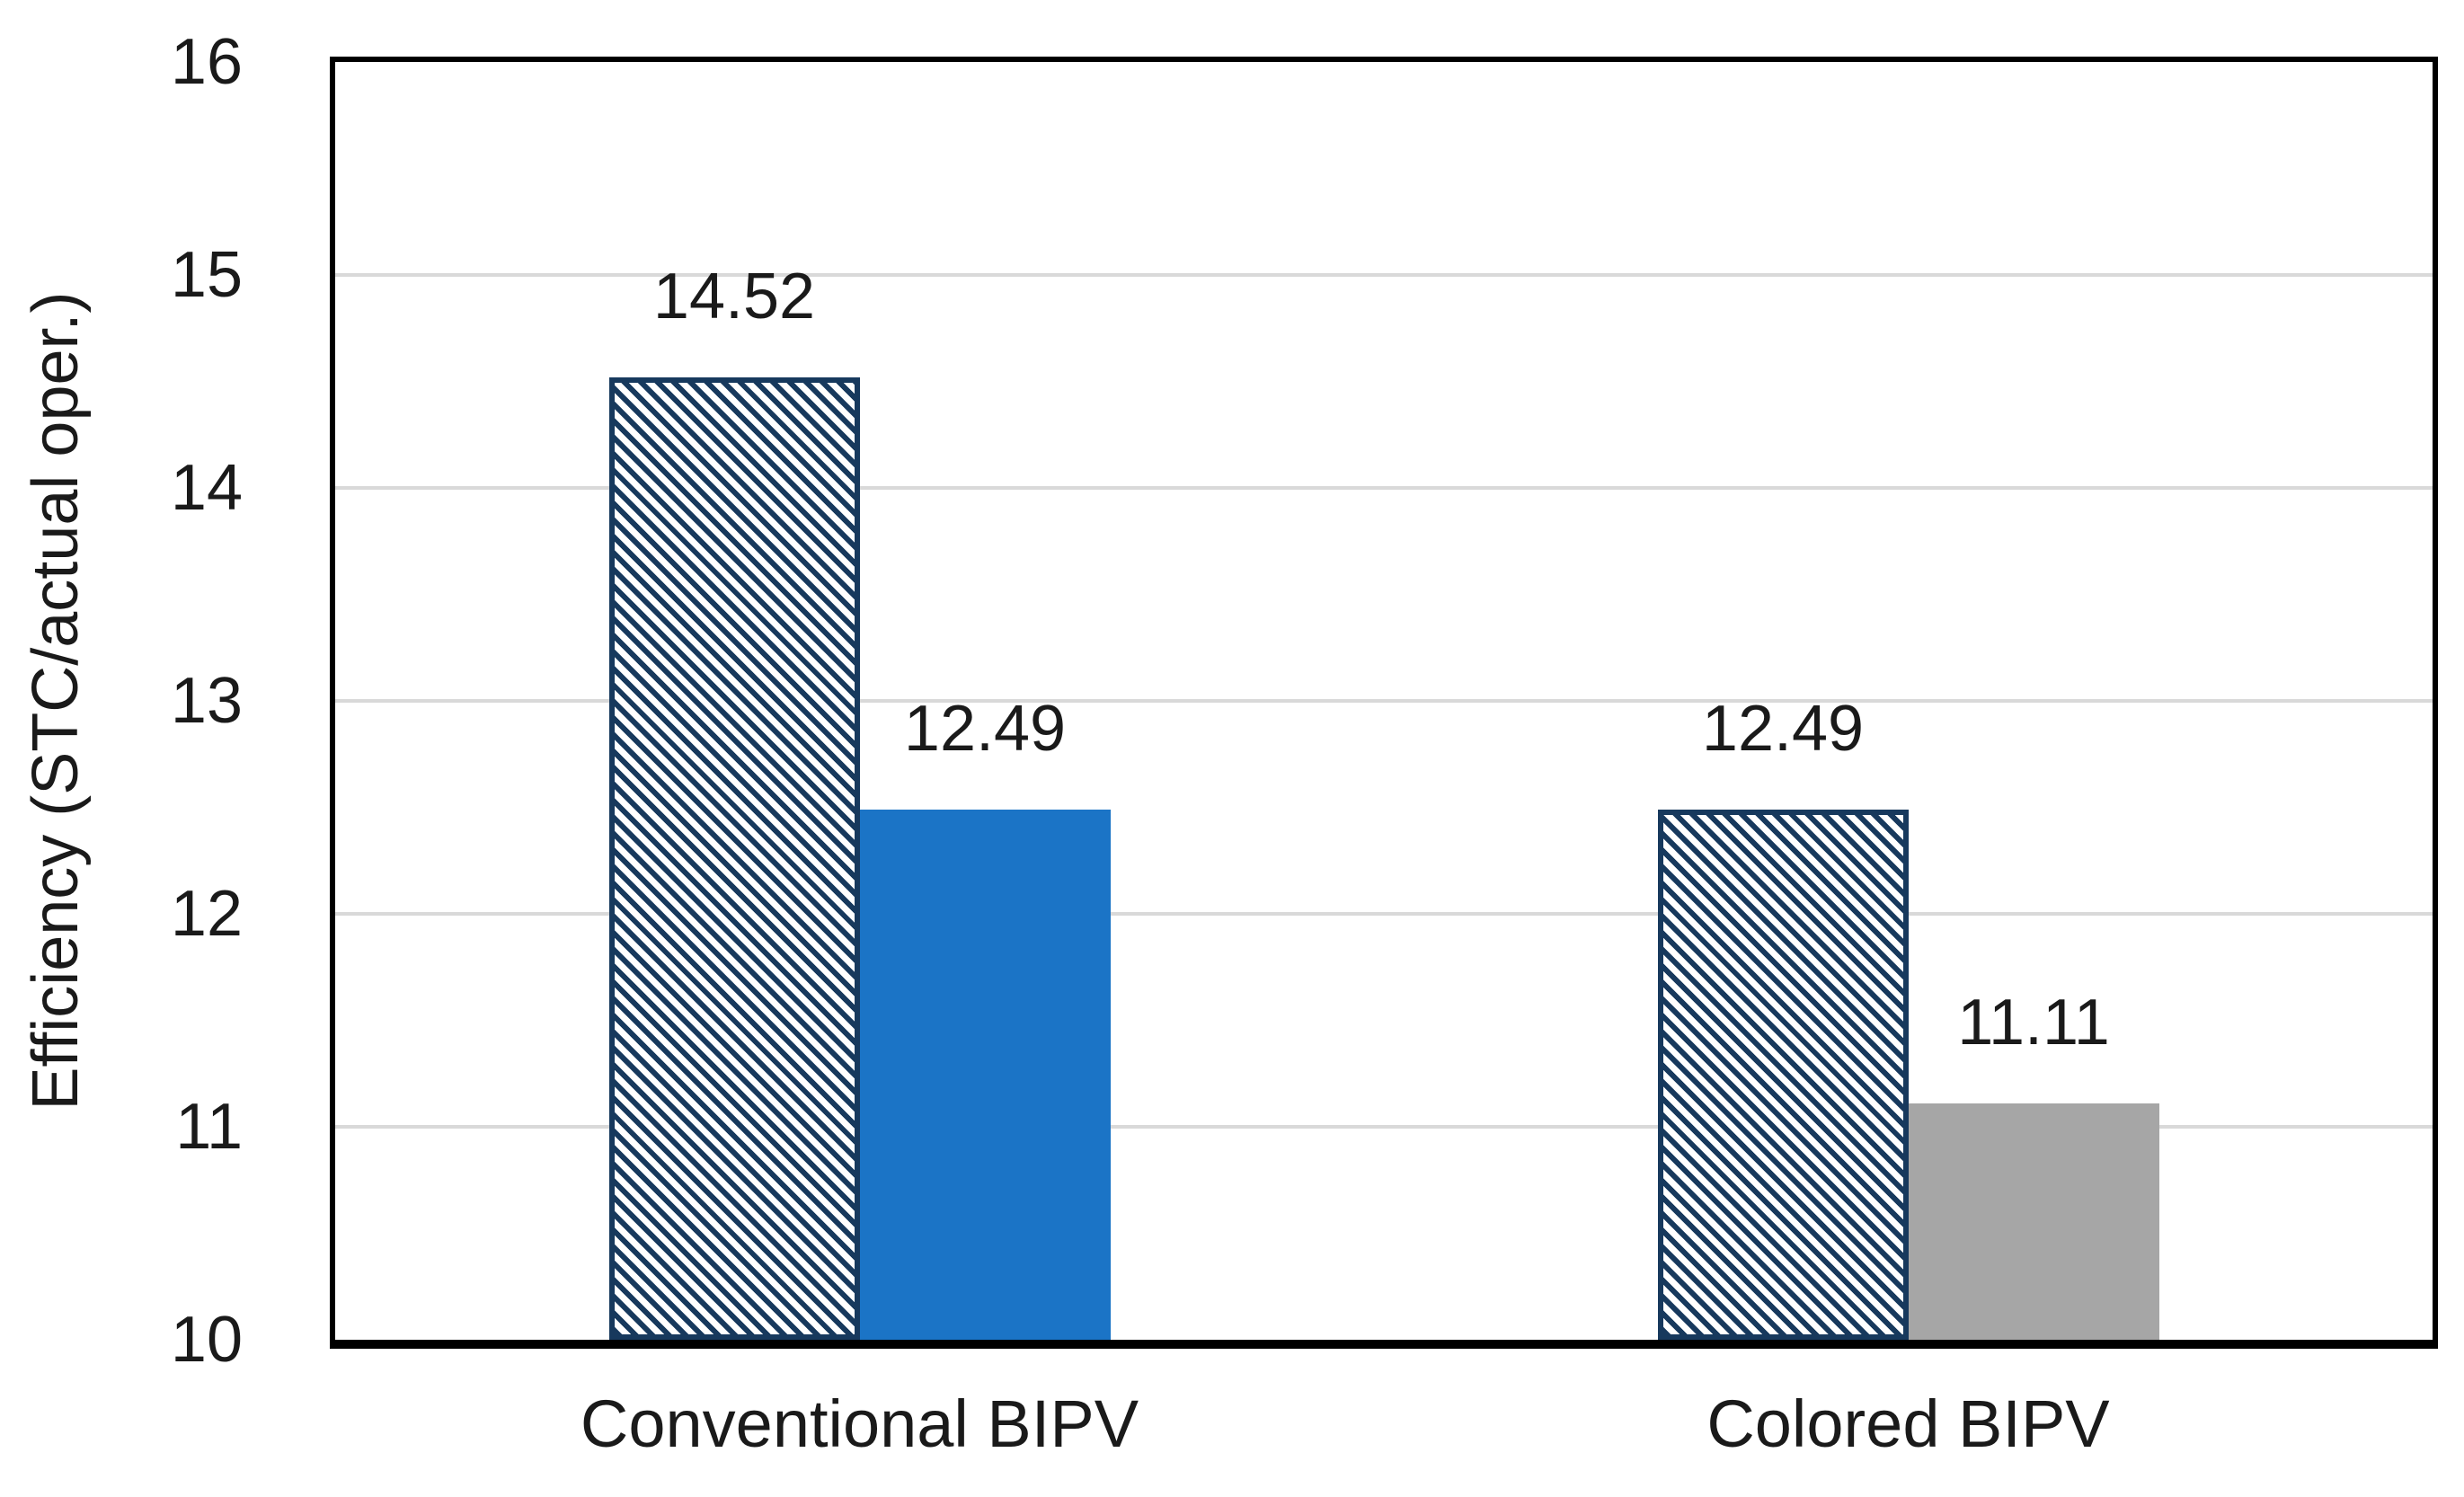 This screenshot has height=1497, width=2464. I want to click on bar-conventional-bipv-solid, so click(985, 1074).